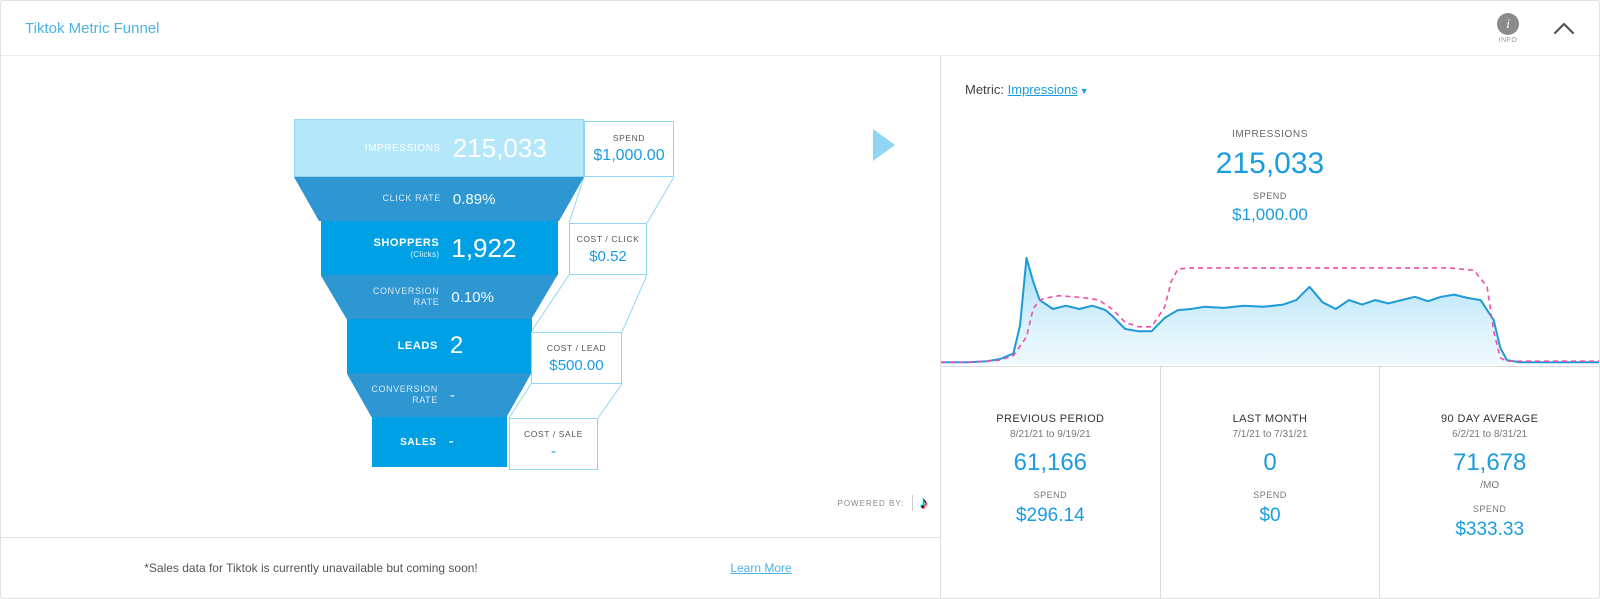 The width and height of the screenshot is (1600, 599). What do you see at coordinates (924, 502) in the screenshot?
I see `tiktok-logo-icon: ♪` at bounding box center [924, 502].